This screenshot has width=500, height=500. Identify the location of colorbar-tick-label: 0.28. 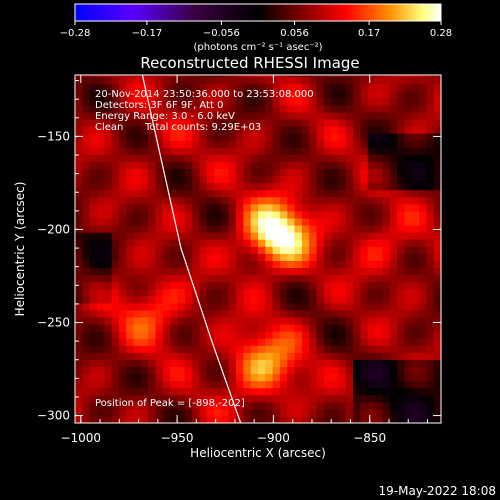
(441, 33).